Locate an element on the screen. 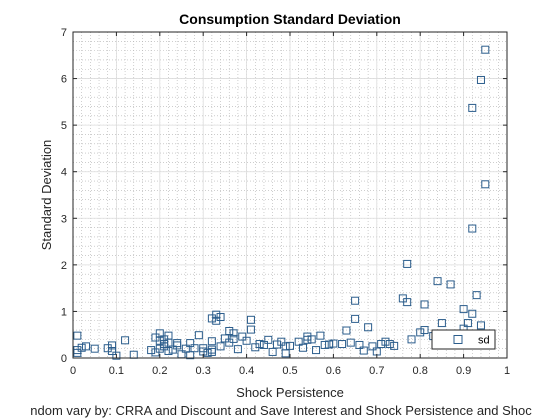 The width and height of the screenshot is (560, 420). x-tick-label: 0.9 is located at coordinates (463, 371).